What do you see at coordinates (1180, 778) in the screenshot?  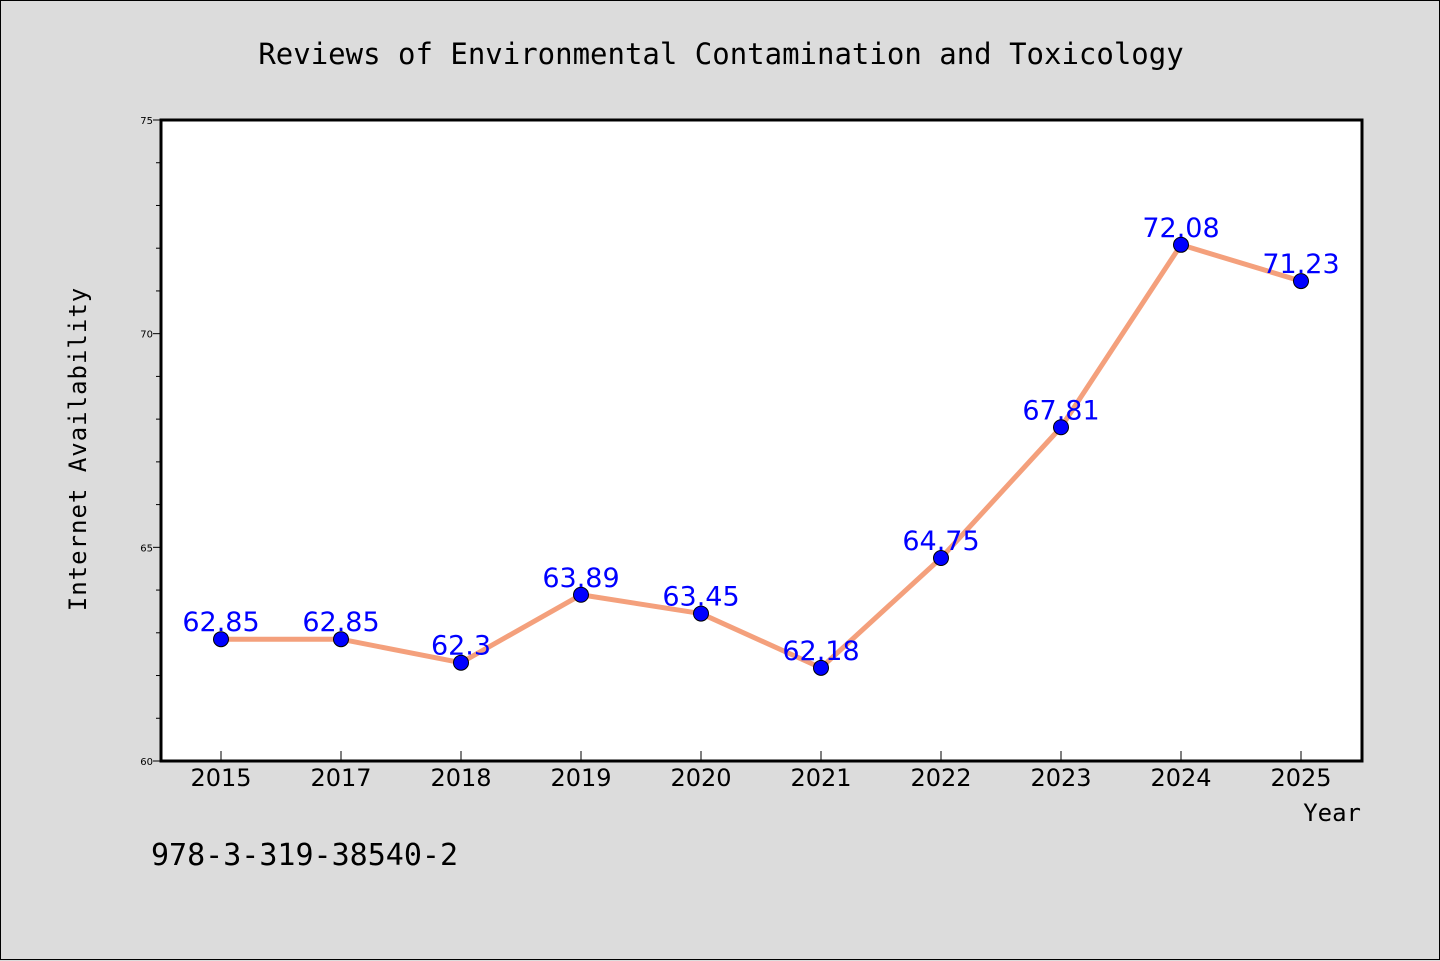 I see `x-tick-label: 2024` at bounding box center [1180, 778].